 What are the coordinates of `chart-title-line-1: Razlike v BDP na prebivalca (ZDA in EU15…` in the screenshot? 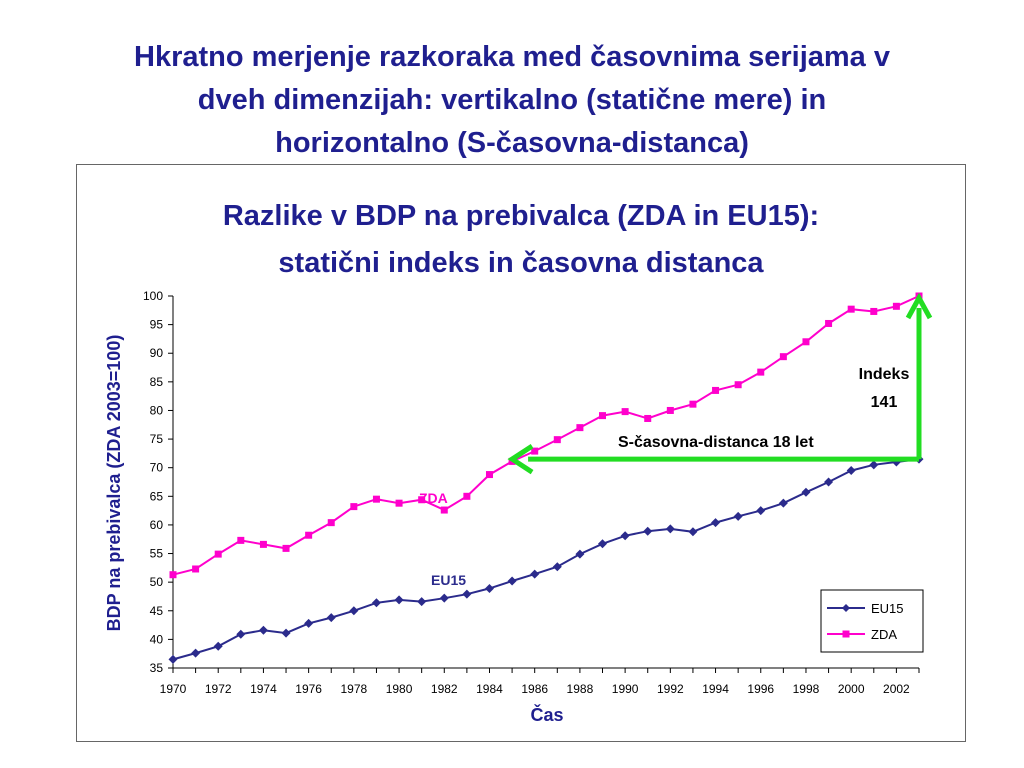 It's located at (521, 216).